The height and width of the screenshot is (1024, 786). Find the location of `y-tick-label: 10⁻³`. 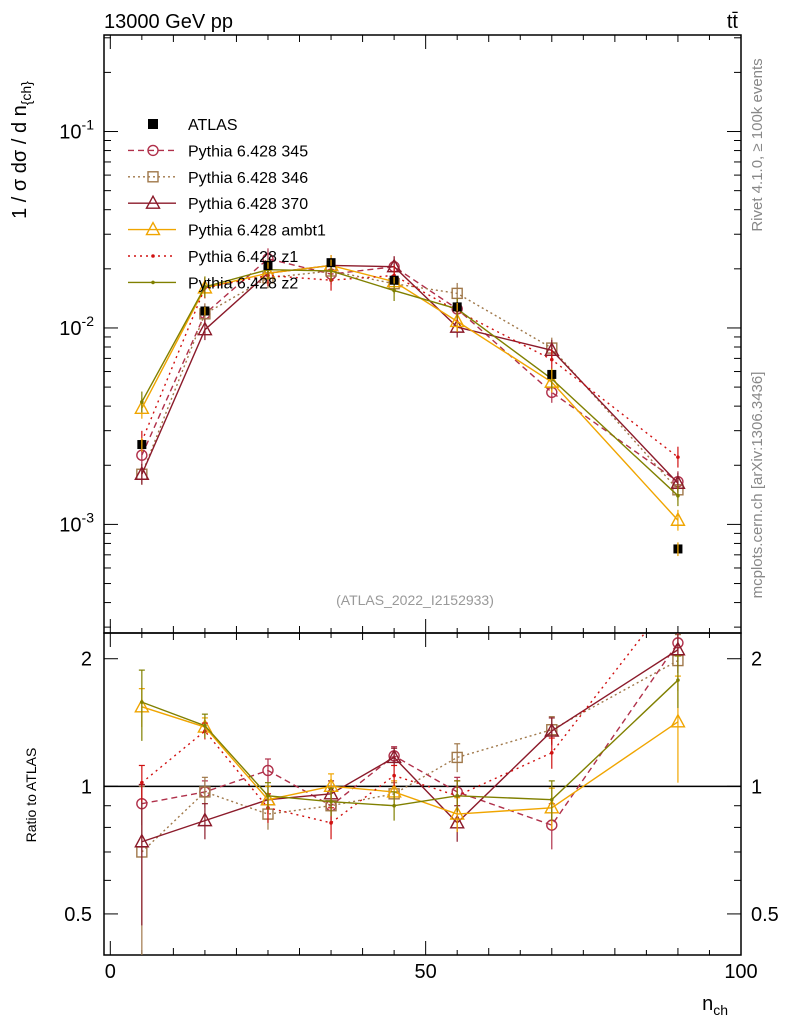

y-tick-label: 10⁻³ is located at coordinates (76, 522).